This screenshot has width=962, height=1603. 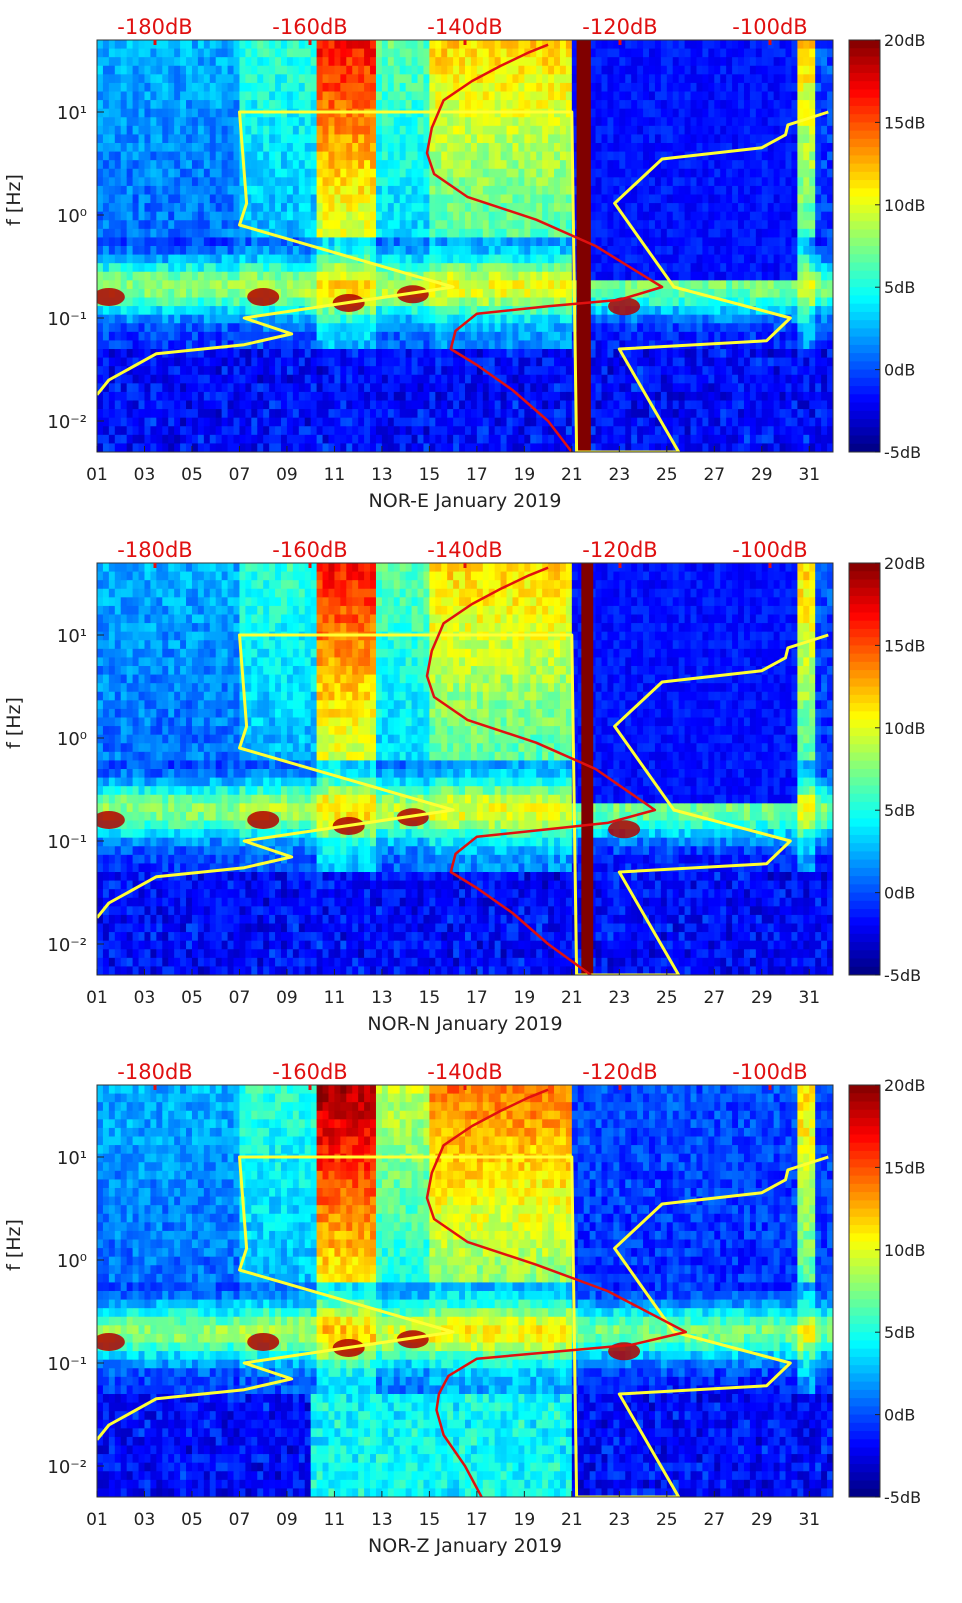 What do you see at coordinates (905, 122) in the screenshot?
I see `colorbar-tick-label: 15dB` at bounding box center [905, 122].